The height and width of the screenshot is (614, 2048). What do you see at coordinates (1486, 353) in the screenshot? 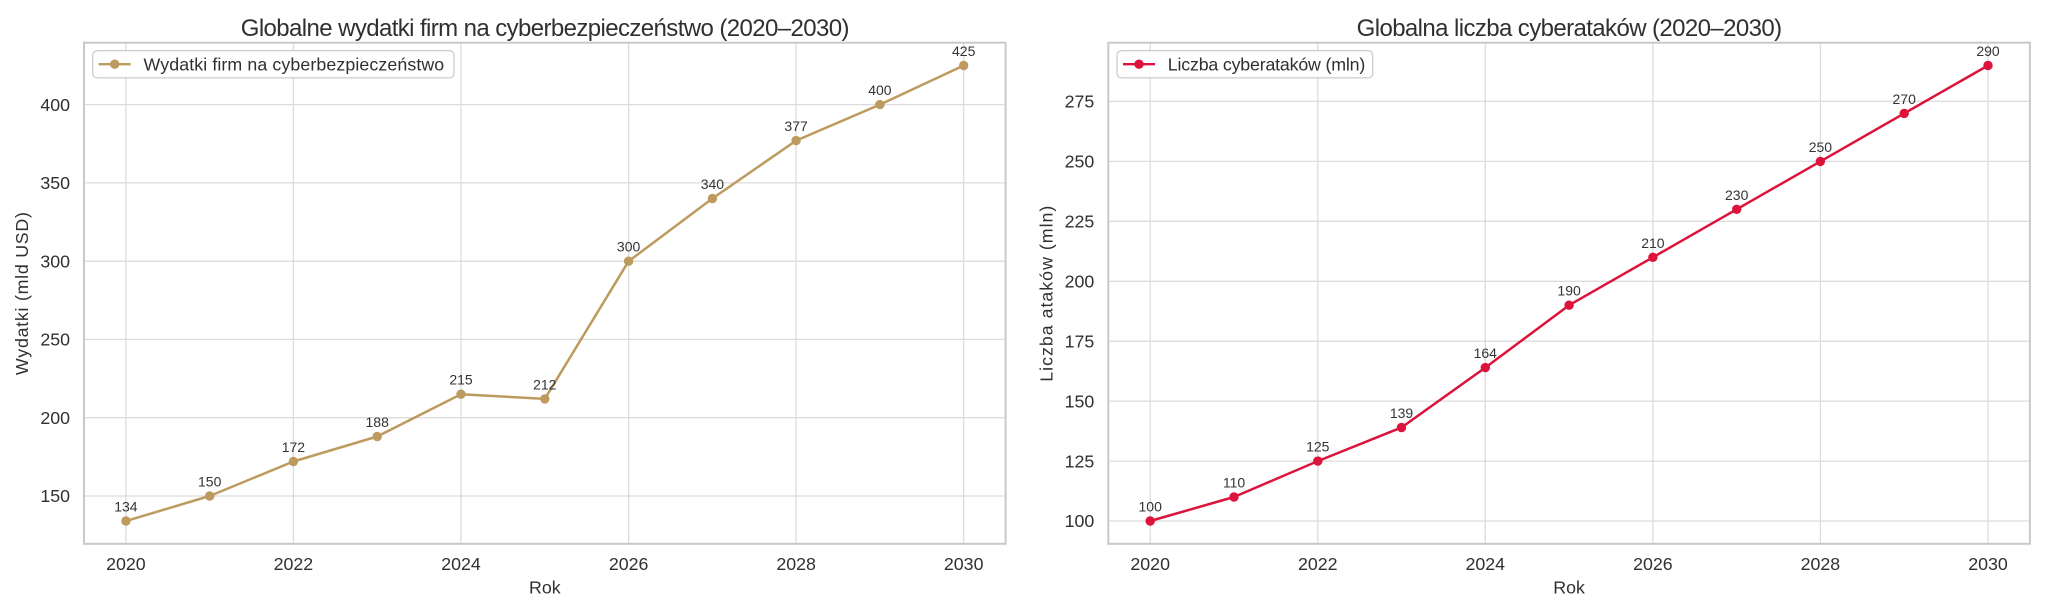
I see `svg-text: 164` at bounding box center [1486, 353].